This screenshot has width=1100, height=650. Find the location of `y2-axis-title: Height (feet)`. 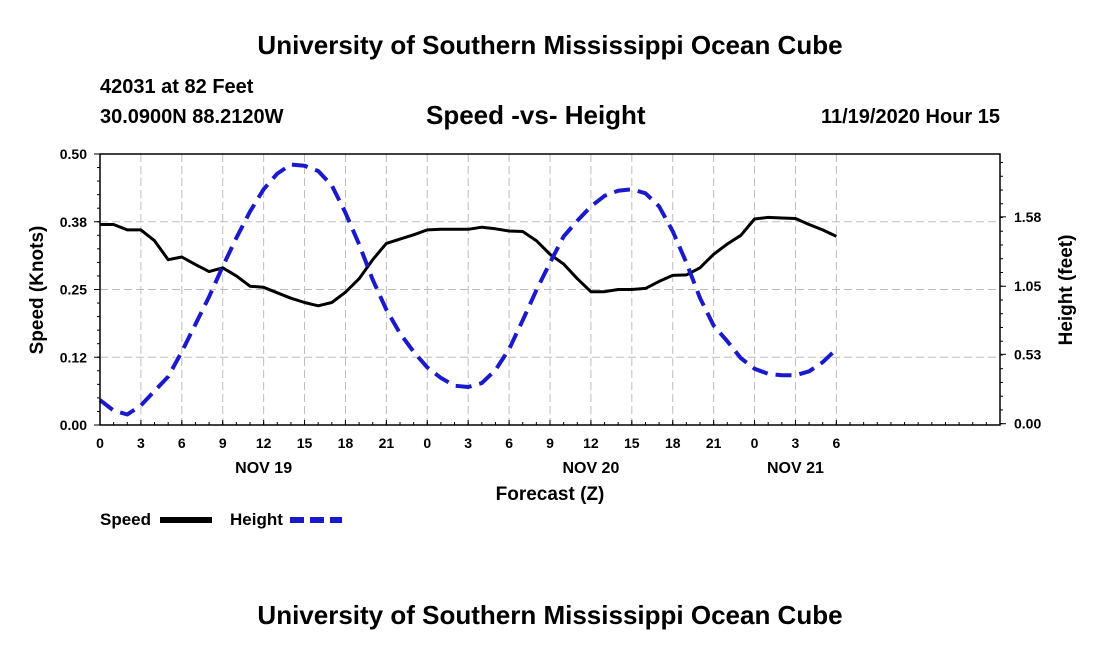

y2-axis-title: Height (feet) is located at coordinates (1066, 290).